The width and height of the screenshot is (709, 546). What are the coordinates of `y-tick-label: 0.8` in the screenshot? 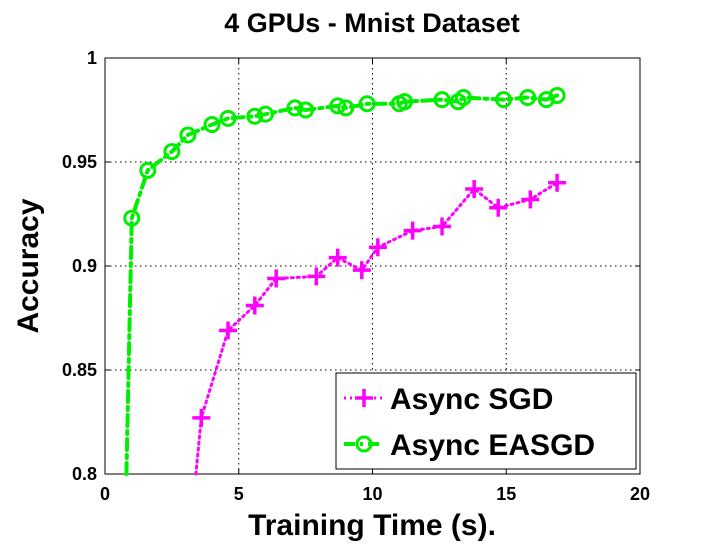 It's located at (84, 474).